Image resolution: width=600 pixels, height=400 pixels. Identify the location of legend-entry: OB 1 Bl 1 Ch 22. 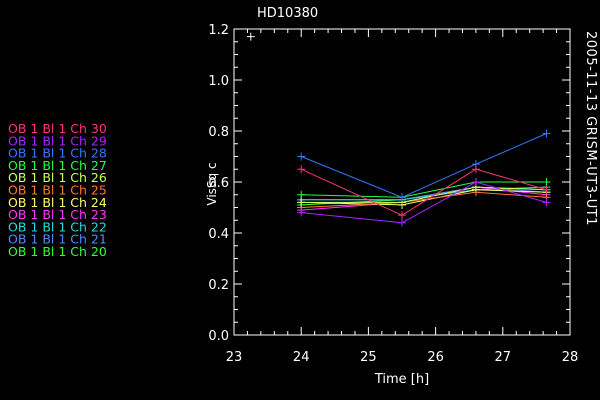
(57, 226).